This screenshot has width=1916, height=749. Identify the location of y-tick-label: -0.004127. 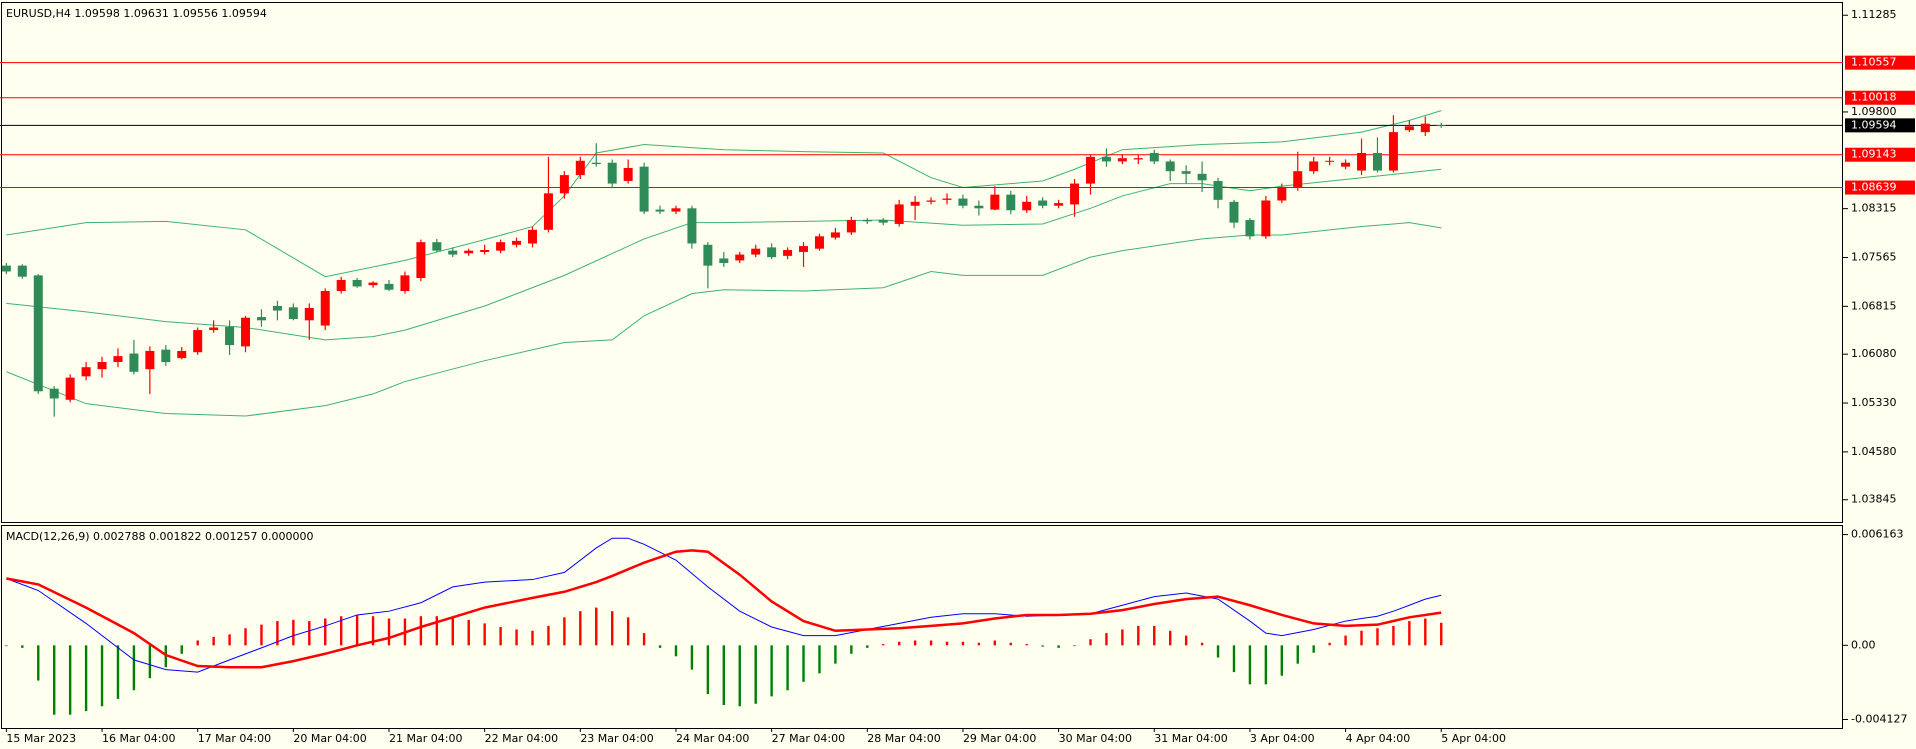
(1879, 718).